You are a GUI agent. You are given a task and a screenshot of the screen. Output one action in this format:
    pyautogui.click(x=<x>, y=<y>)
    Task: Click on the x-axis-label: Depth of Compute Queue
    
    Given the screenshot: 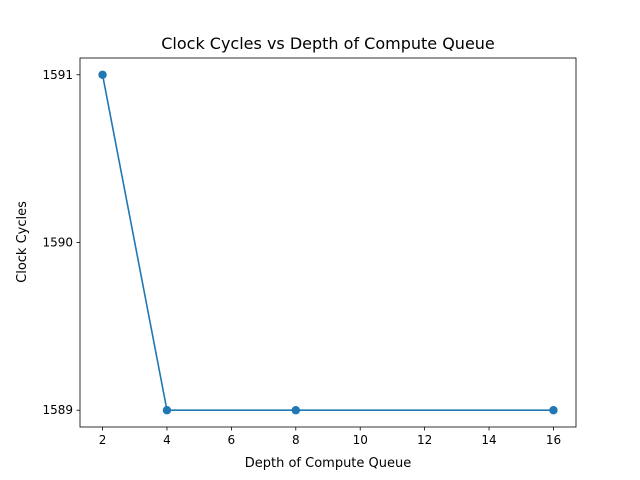 What is the action you would take?
    pyautogui.click(x=328, y=463)
    